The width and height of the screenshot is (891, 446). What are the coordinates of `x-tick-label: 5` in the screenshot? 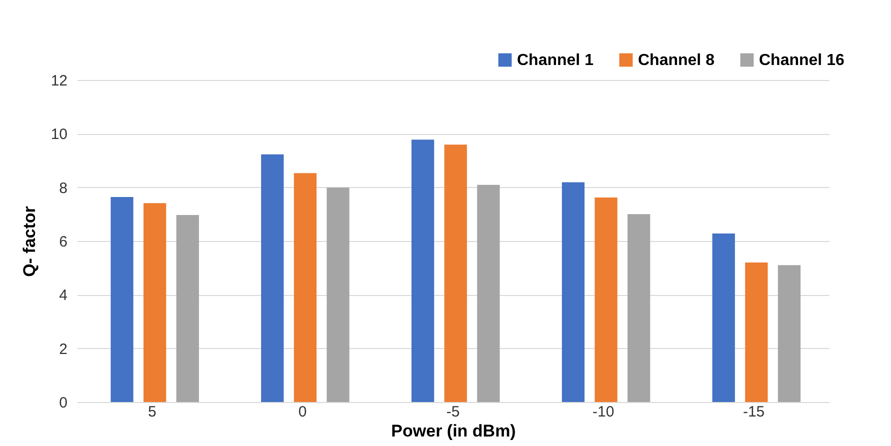 It's located at (152, 412).